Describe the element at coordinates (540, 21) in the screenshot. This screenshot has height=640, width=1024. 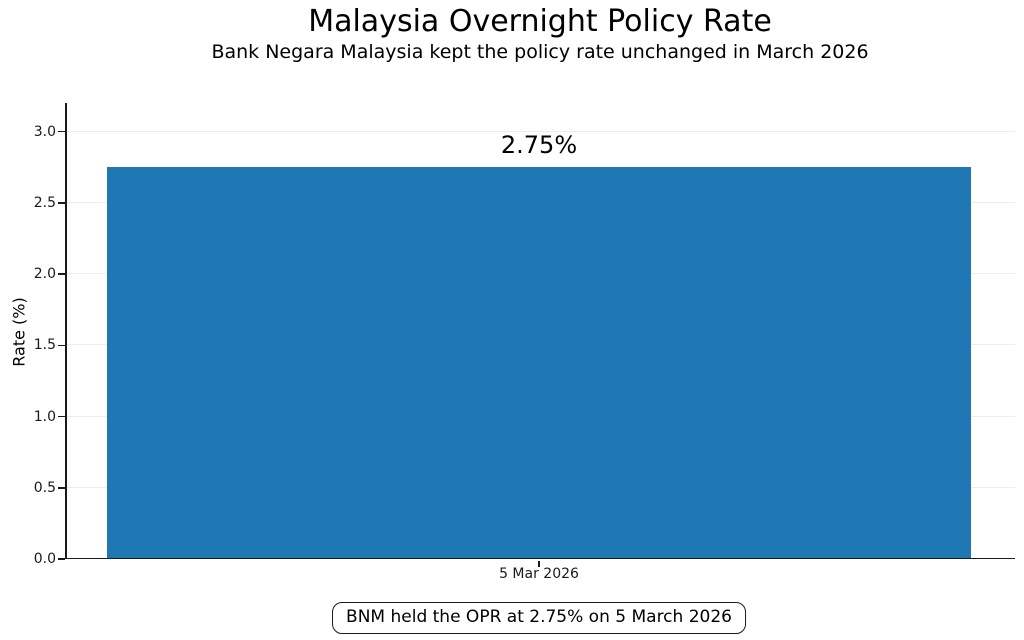
I see `chart-title: Malaysia Overnight Policy Rate` at that location.